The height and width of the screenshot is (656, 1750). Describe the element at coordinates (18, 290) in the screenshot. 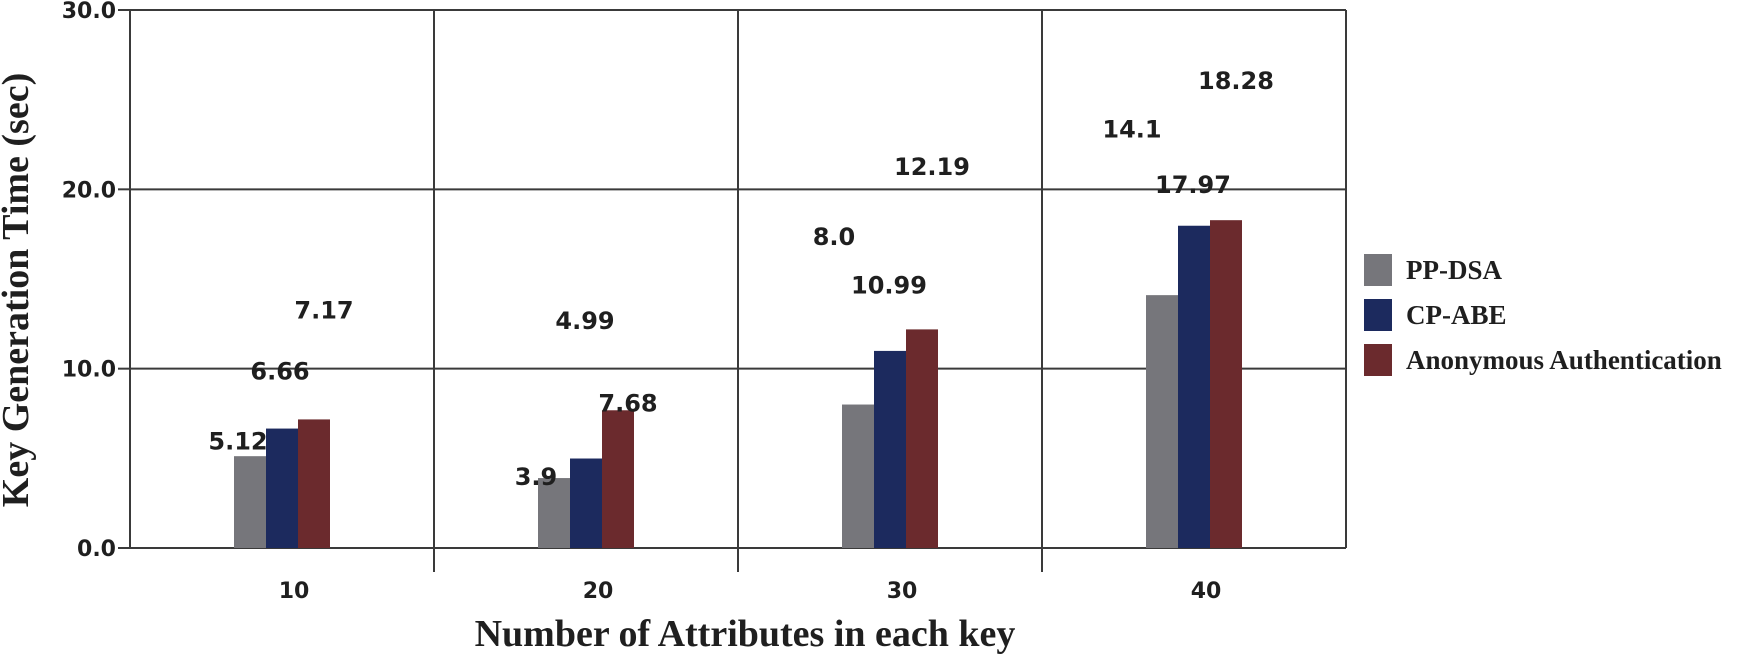

I see `y-axis-title: Key Generation Time (sec)` at that location.